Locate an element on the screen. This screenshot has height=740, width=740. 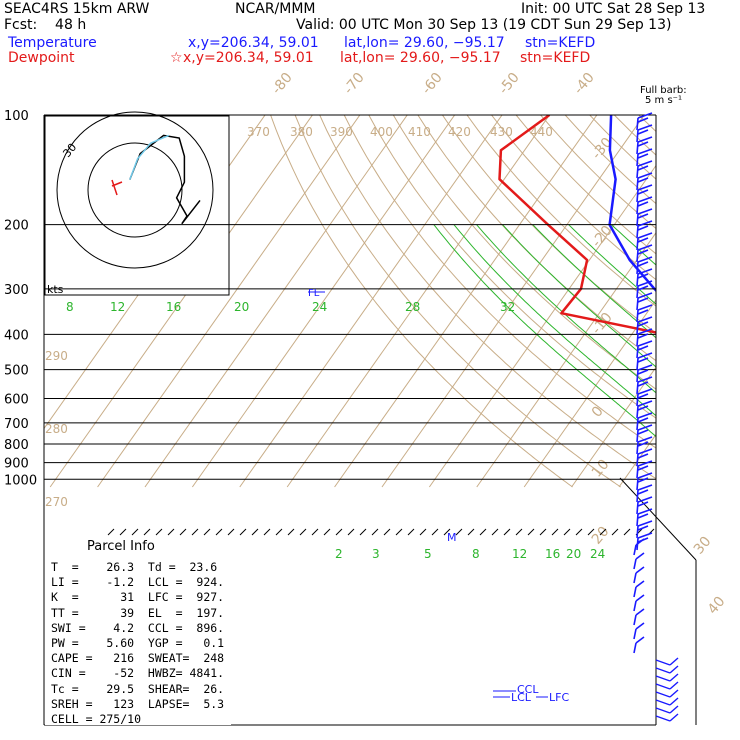
parcel-info-row: TT = 39 EL = 197. is located at coordinates (138, 612).